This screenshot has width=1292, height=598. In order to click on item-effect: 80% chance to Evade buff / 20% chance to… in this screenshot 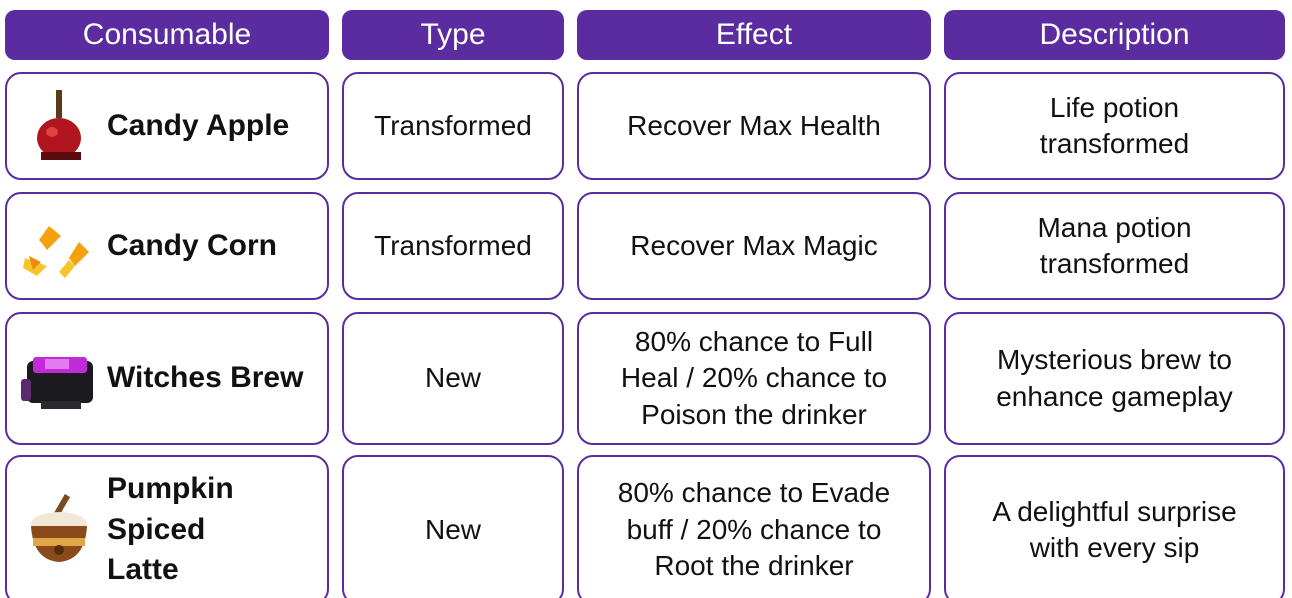, I will do `click(754, 529)`.